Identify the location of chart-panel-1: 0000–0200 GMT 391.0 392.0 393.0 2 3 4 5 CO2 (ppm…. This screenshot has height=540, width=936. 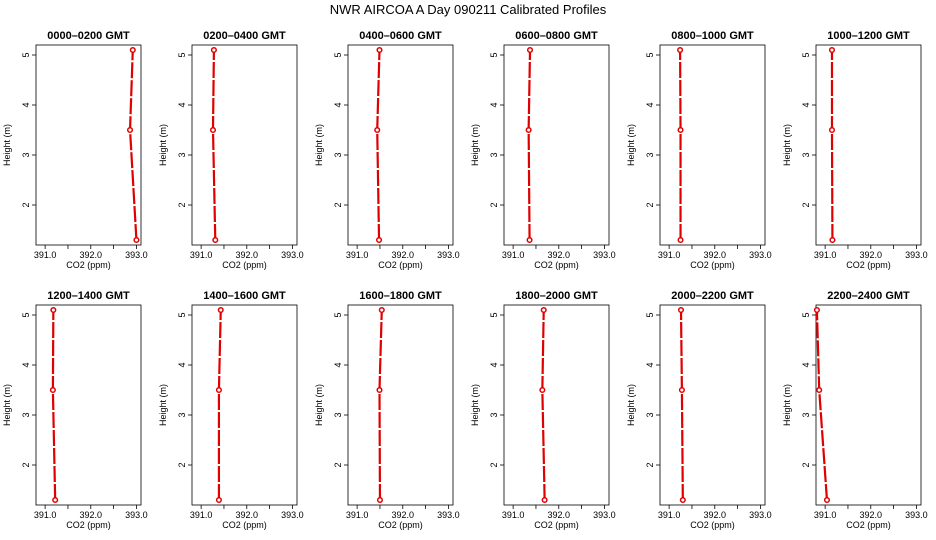
(75, 150).